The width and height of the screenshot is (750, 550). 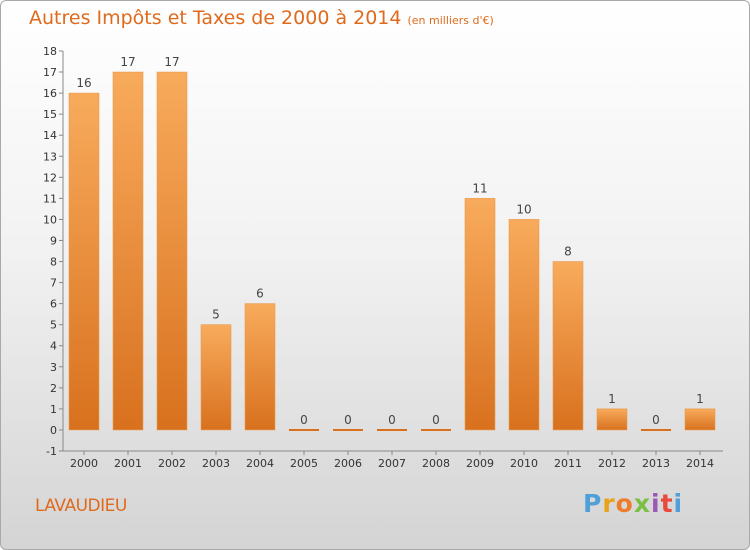 I want to click on x-tick-label: 2008, so click(x=436, y=463).